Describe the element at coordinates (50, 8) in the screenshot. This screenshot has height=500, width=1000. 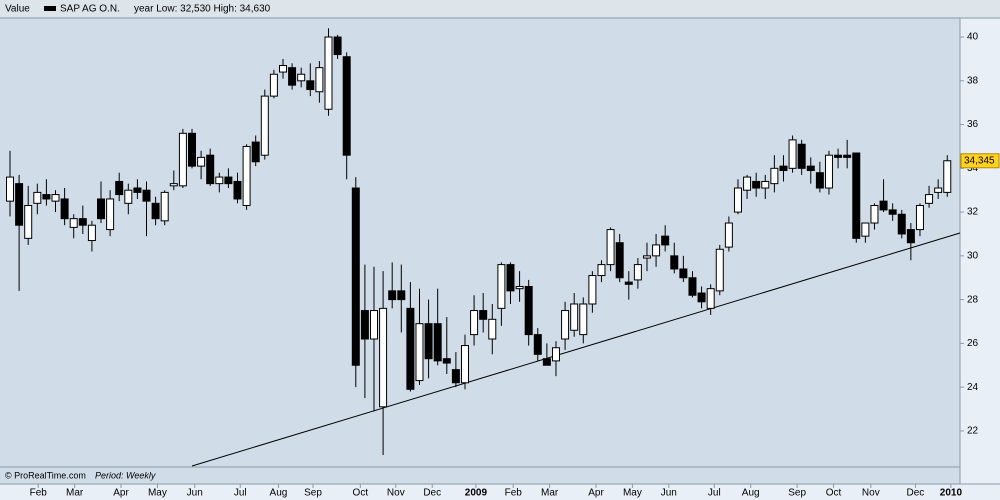
I see `legend-swatch` at that location.